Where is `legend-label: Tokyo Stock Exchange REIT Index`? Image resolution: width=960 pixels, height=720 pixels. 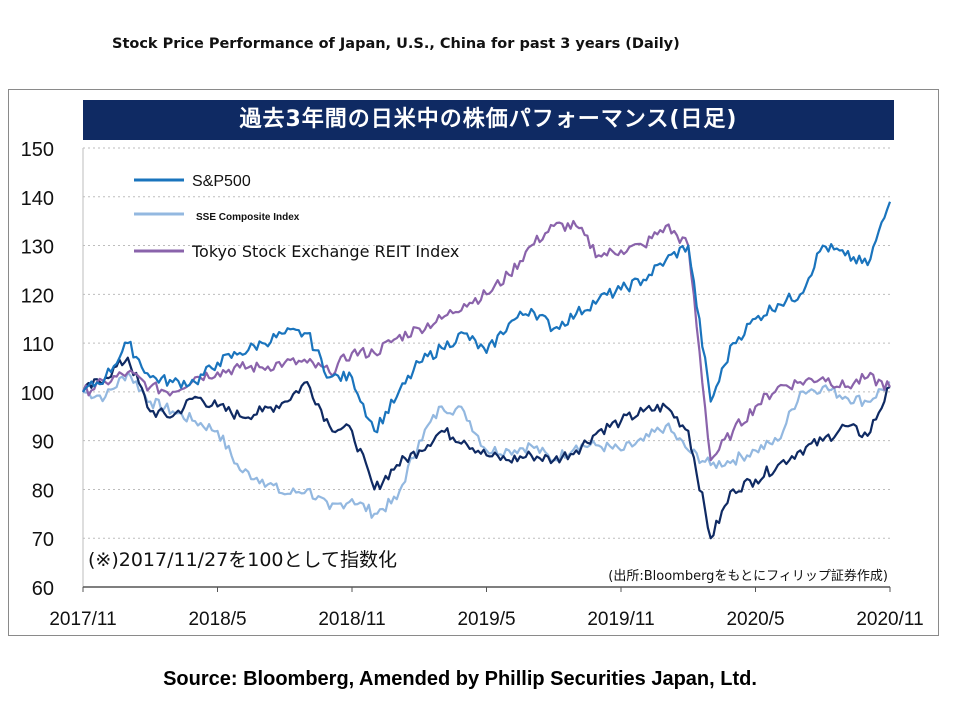 legend-label: Tokyo Stock Exchange REIT Index is located at coordinates (325, 251).